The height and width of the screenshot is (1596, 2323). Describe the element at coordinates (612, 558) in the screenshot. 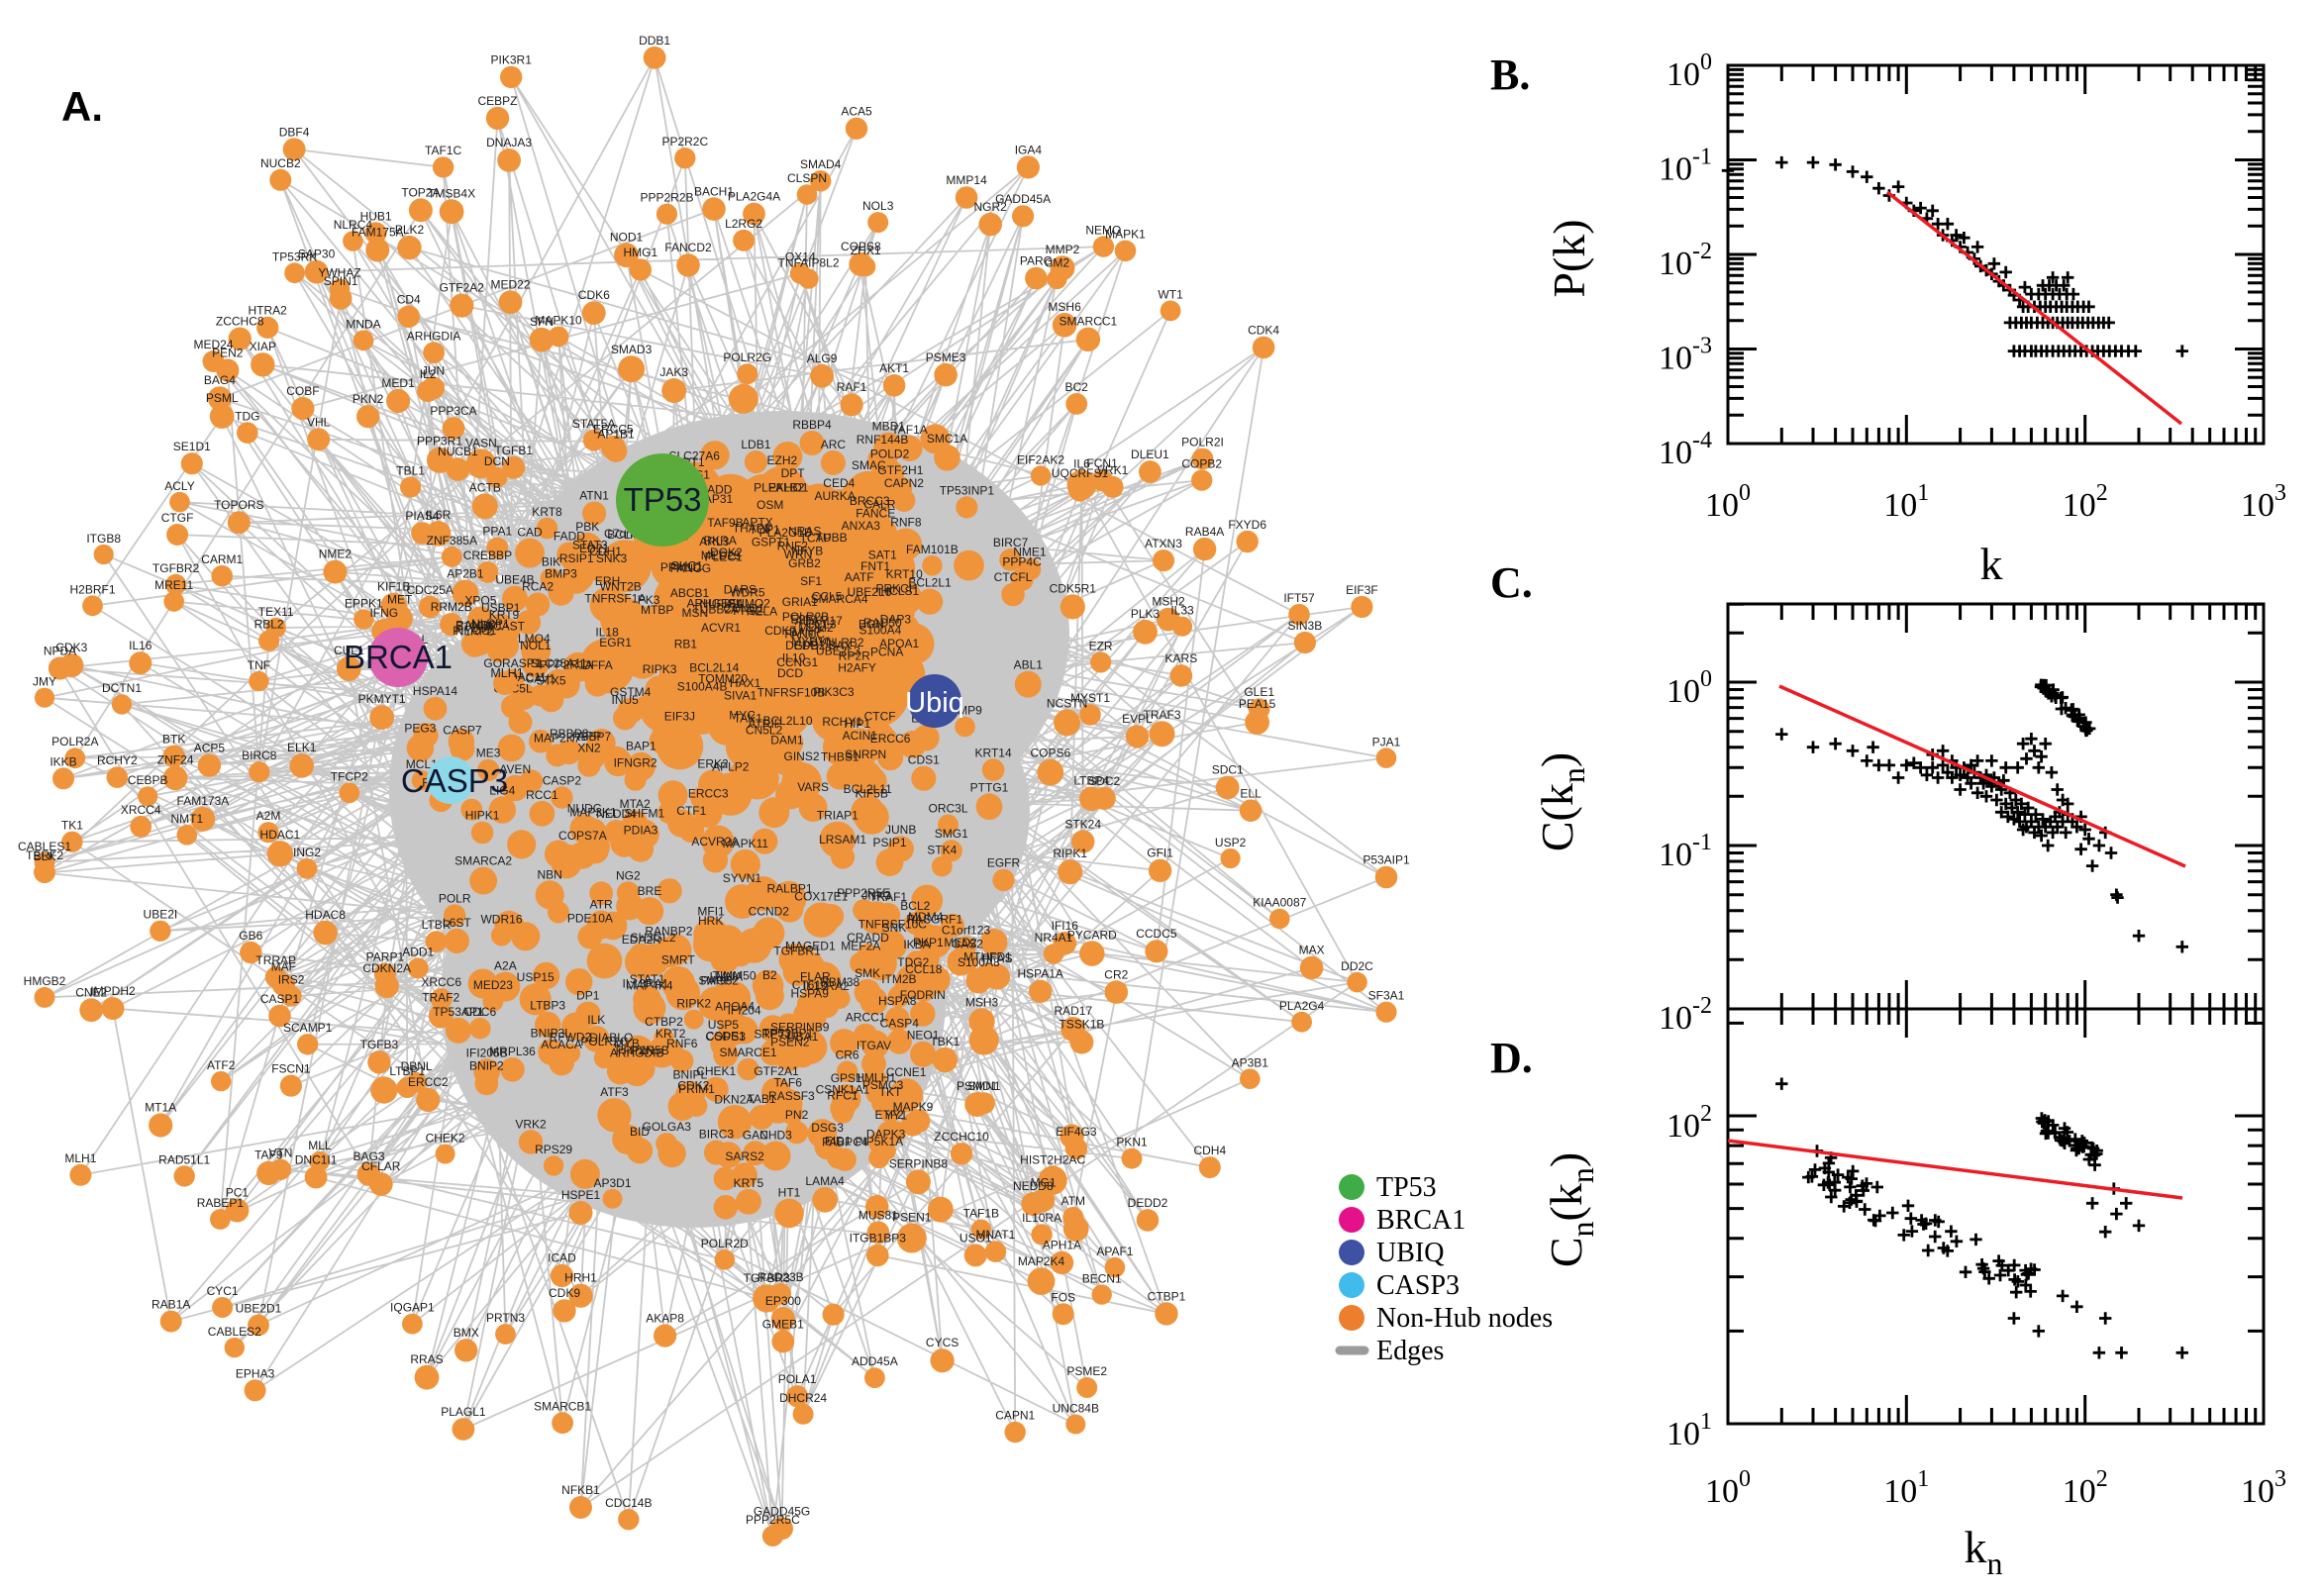

I see `svg-text: SNK3` at that location.